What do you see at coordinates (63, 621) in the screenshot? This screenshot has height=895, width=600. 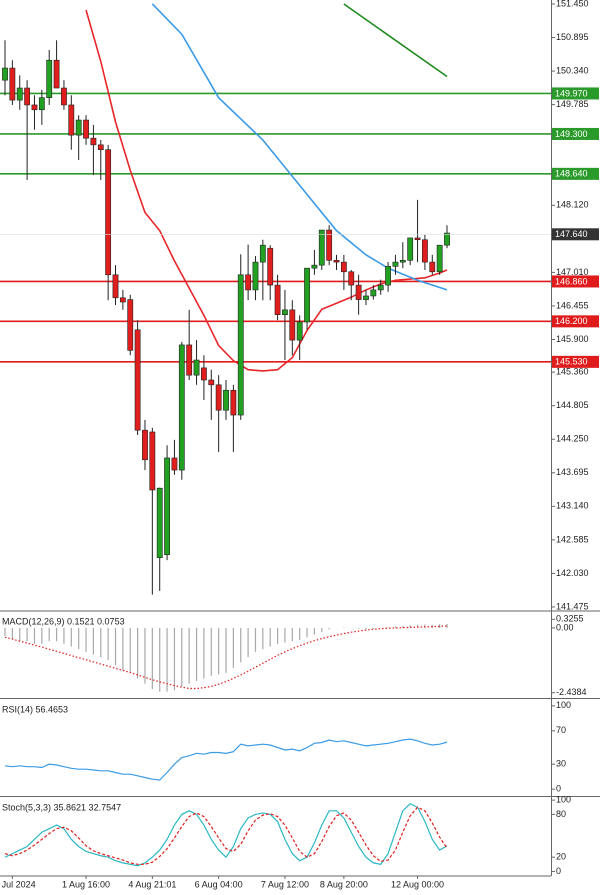 I see `panel-title: MACD(12,26,9) 0.1521 0.0753` at bounding box center [63, 621].